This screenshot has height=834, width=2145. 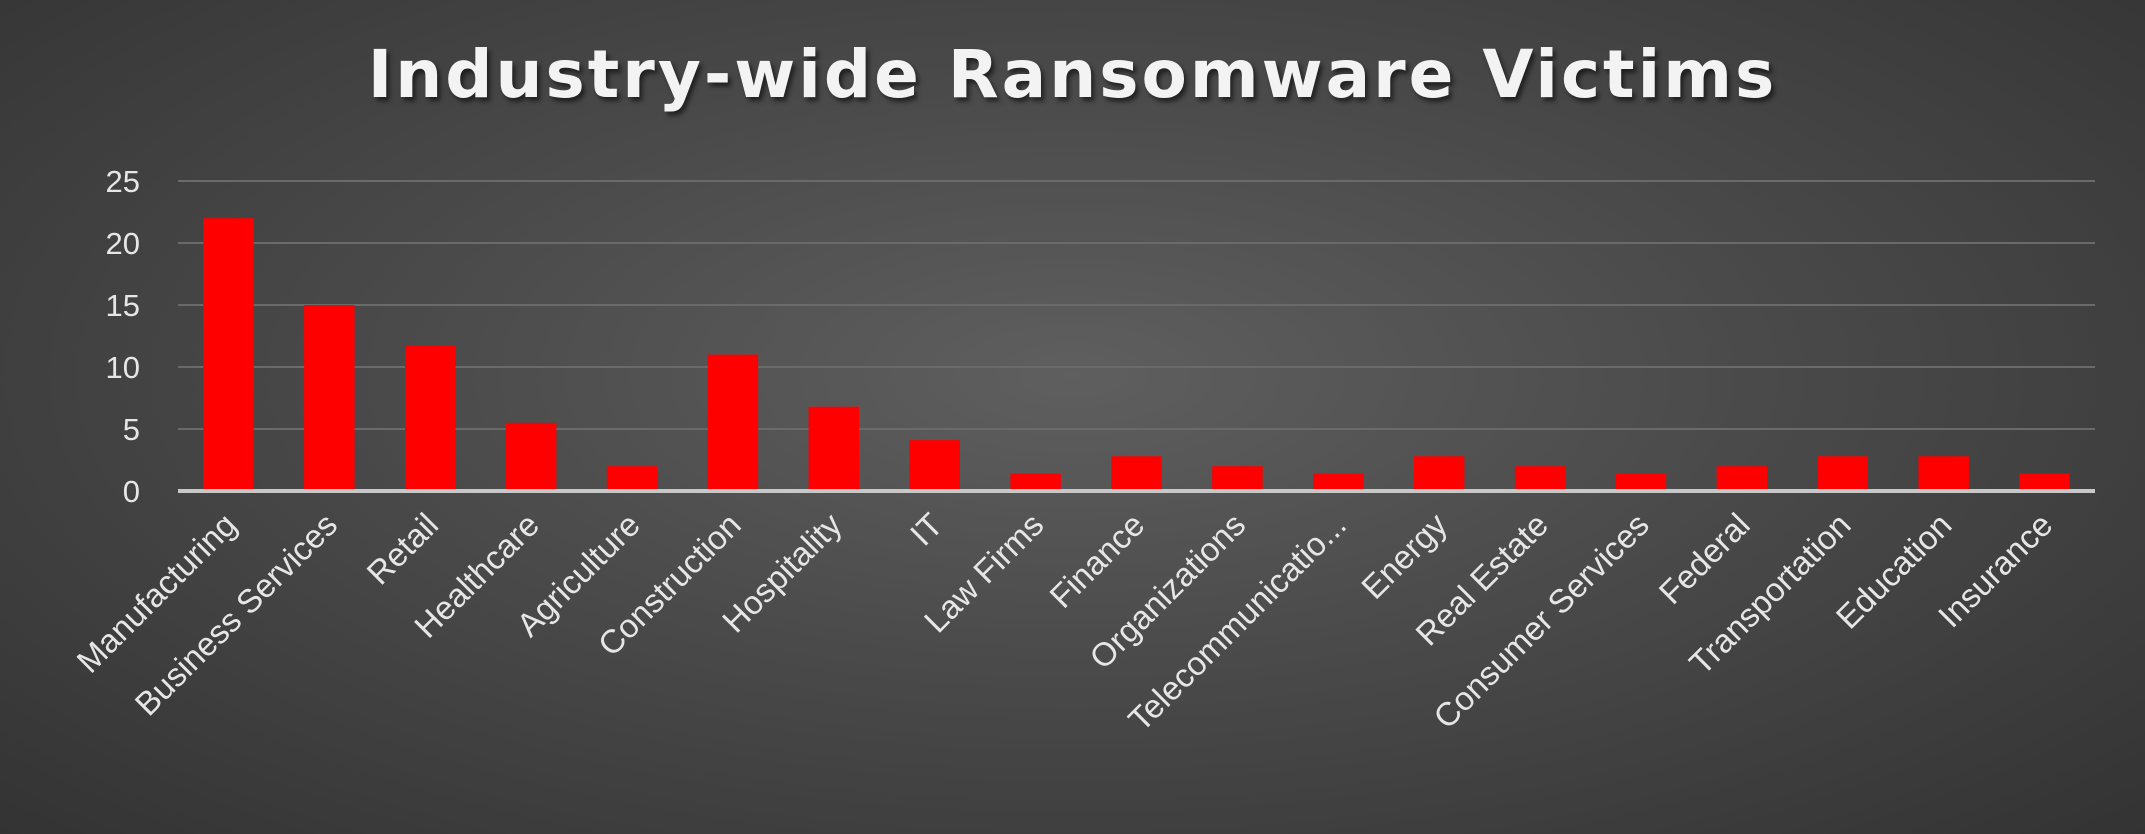 What do you see at coordinates (131, 429) in the screenshot?
I see `y-tick-label: 5` at bounding box center [131, 429].